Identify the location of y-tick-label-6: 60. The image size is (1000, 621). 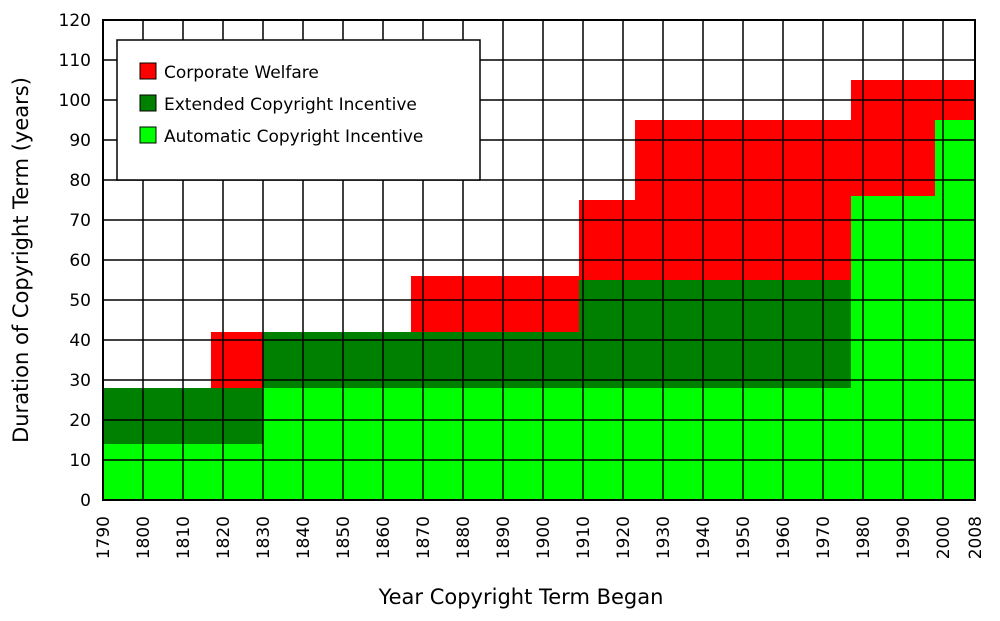
(80, 261).